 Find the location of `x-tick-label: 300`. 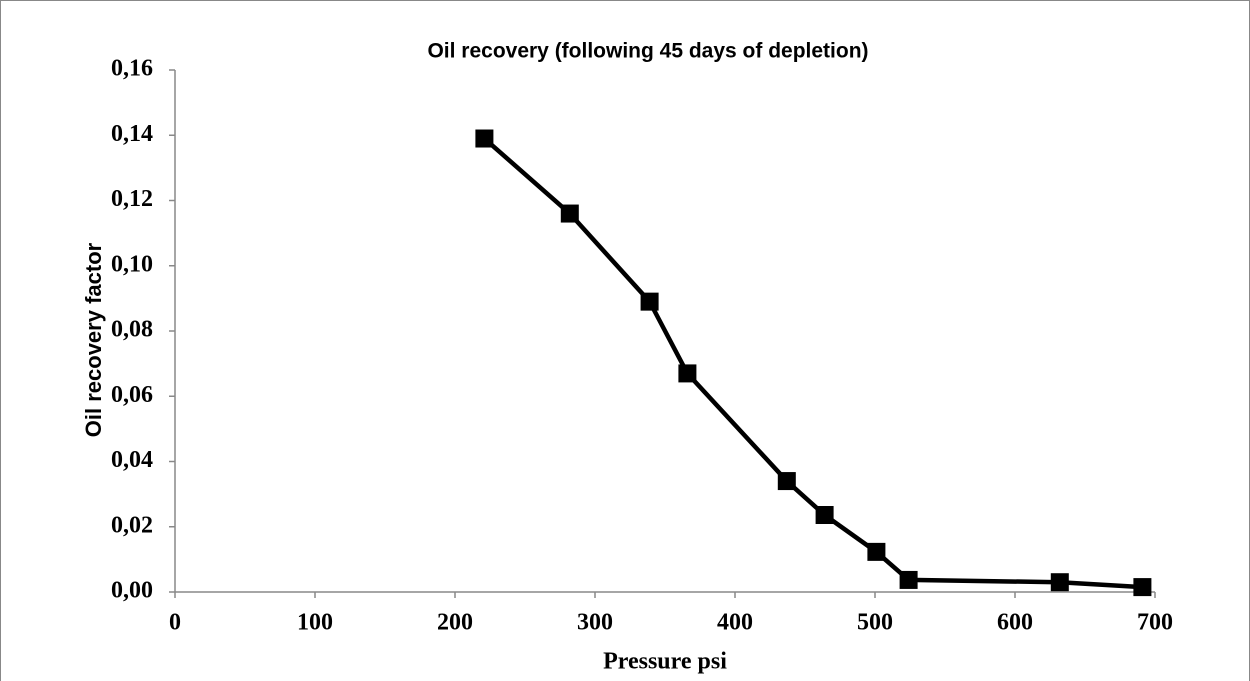

x-tick-label: 300 is located at coordinates (595, 623).